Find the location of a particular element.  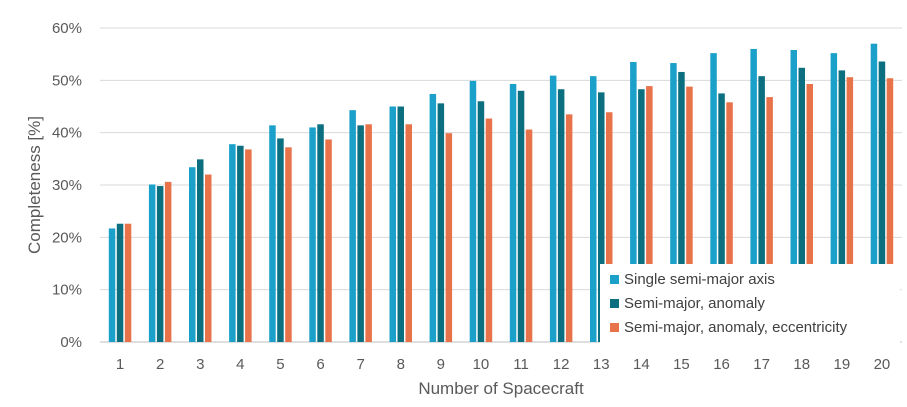

x-tick-label: 11 is located at coordinates (521, 364).